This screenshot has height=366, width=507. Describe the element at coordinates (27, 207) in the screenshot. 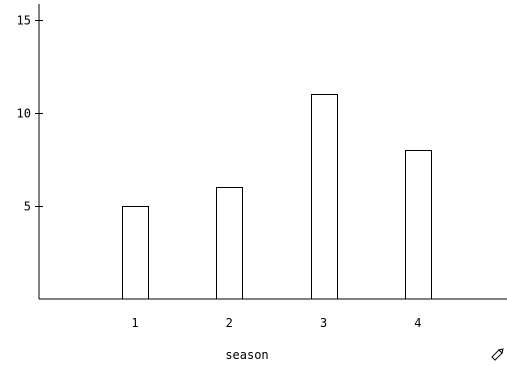

I see `y-tick-label-5: 5` at that location.